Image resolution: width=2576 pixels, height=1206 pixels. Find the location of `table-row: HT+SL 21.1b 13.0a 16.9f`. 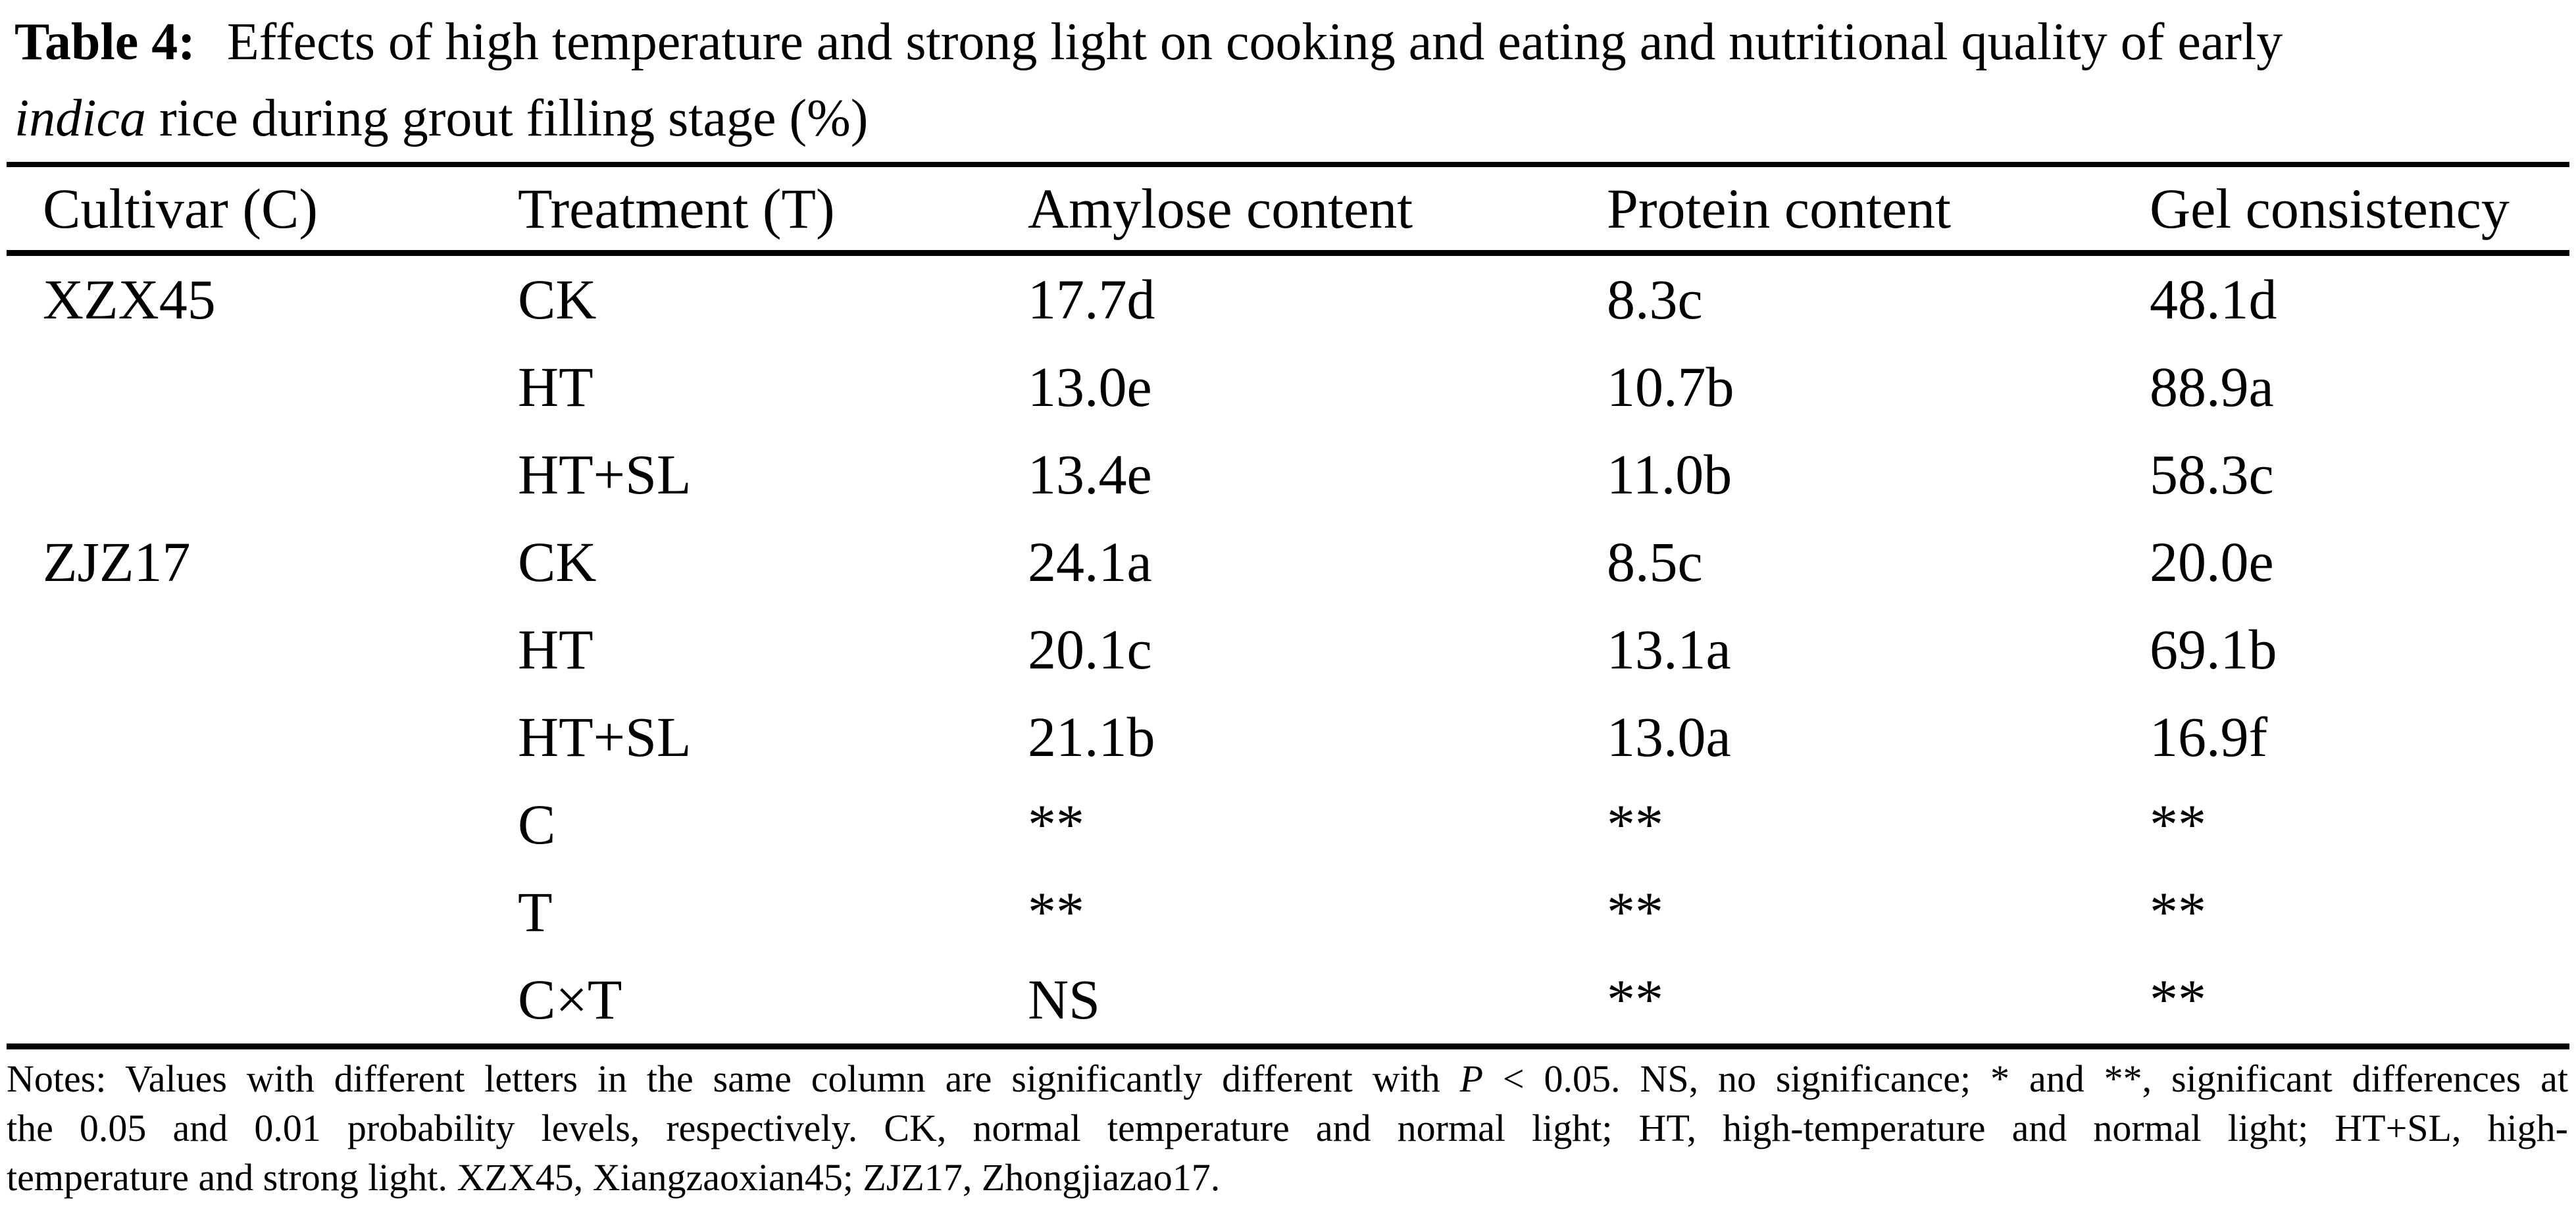

table-row: HT+SL 21.1b 13.0a 16.9f is located at coordinates (1288, 737).